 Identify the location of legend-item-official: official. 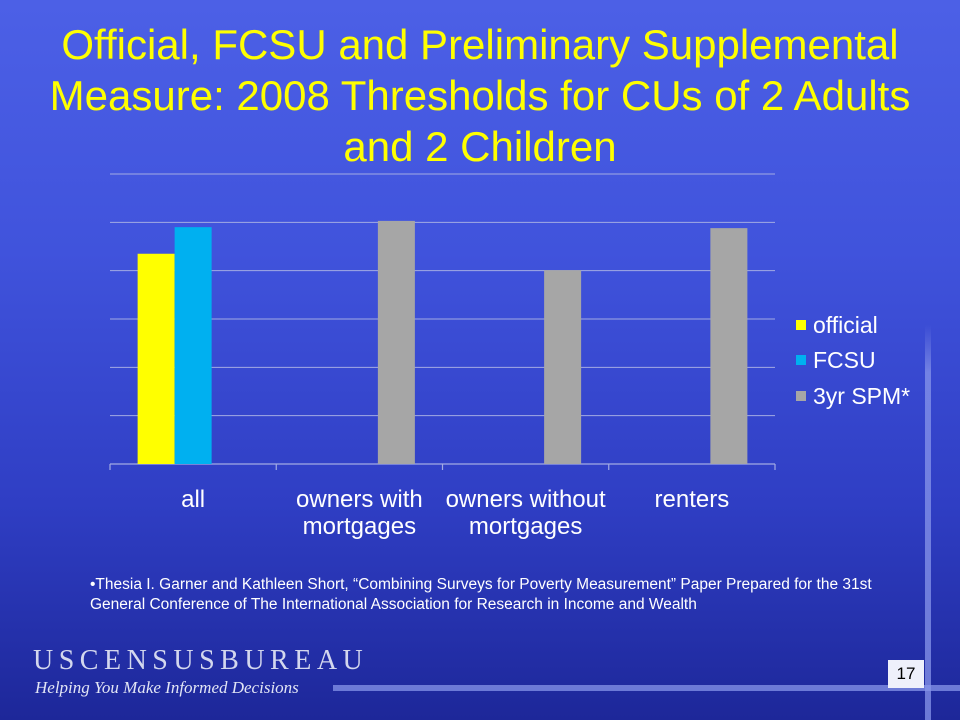
(853, 325).